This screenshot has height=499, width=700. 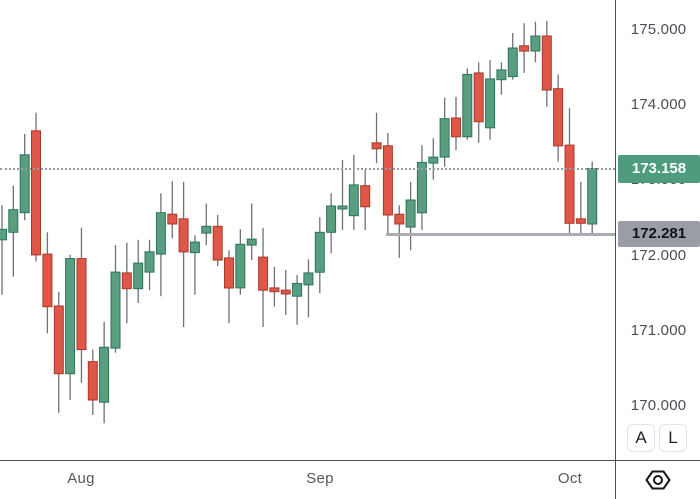 I want to click on horizontal-ray-line, so click(x=500, y=234).